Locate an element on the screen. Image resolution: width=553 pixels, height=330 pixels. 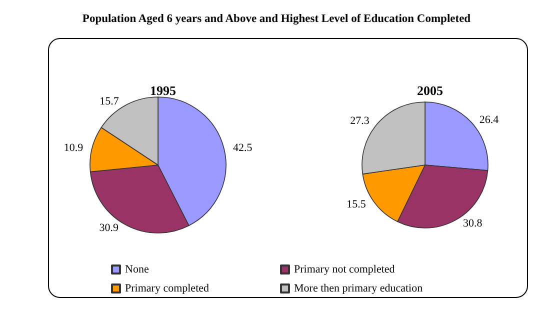
data-label: 15.5 is located at coordinates (356, 204).